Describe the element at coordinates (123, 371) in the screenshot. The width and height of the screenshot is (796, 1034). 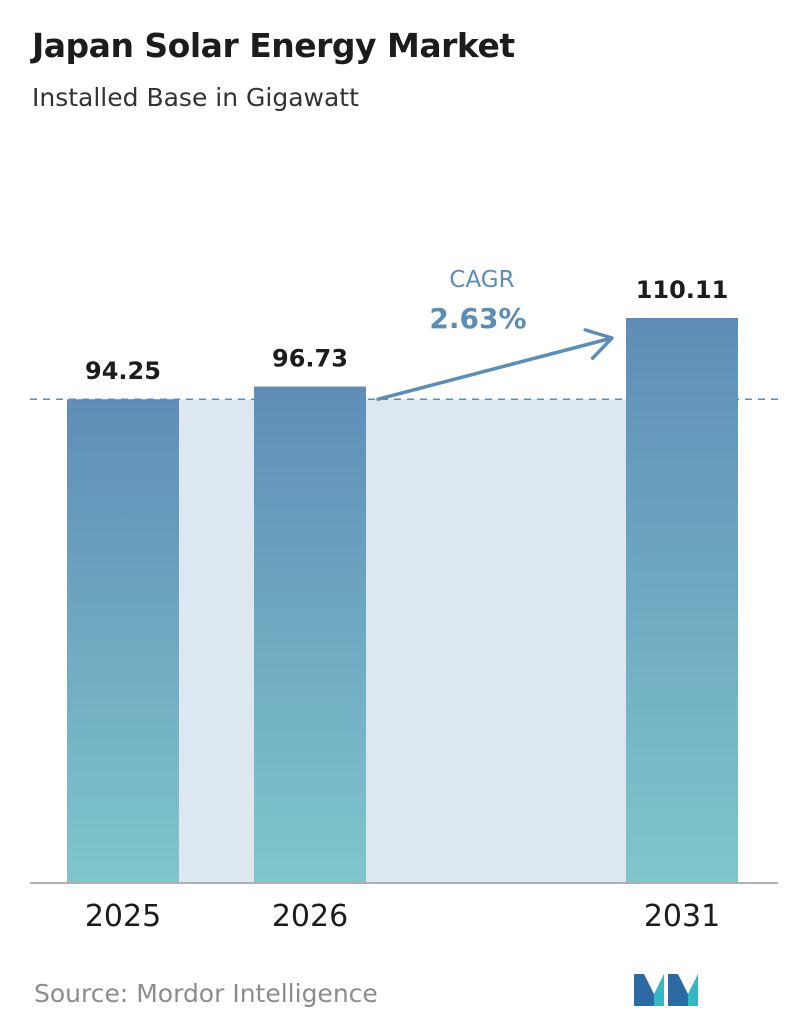
I see `value-label-2025: 94.25` at that location.